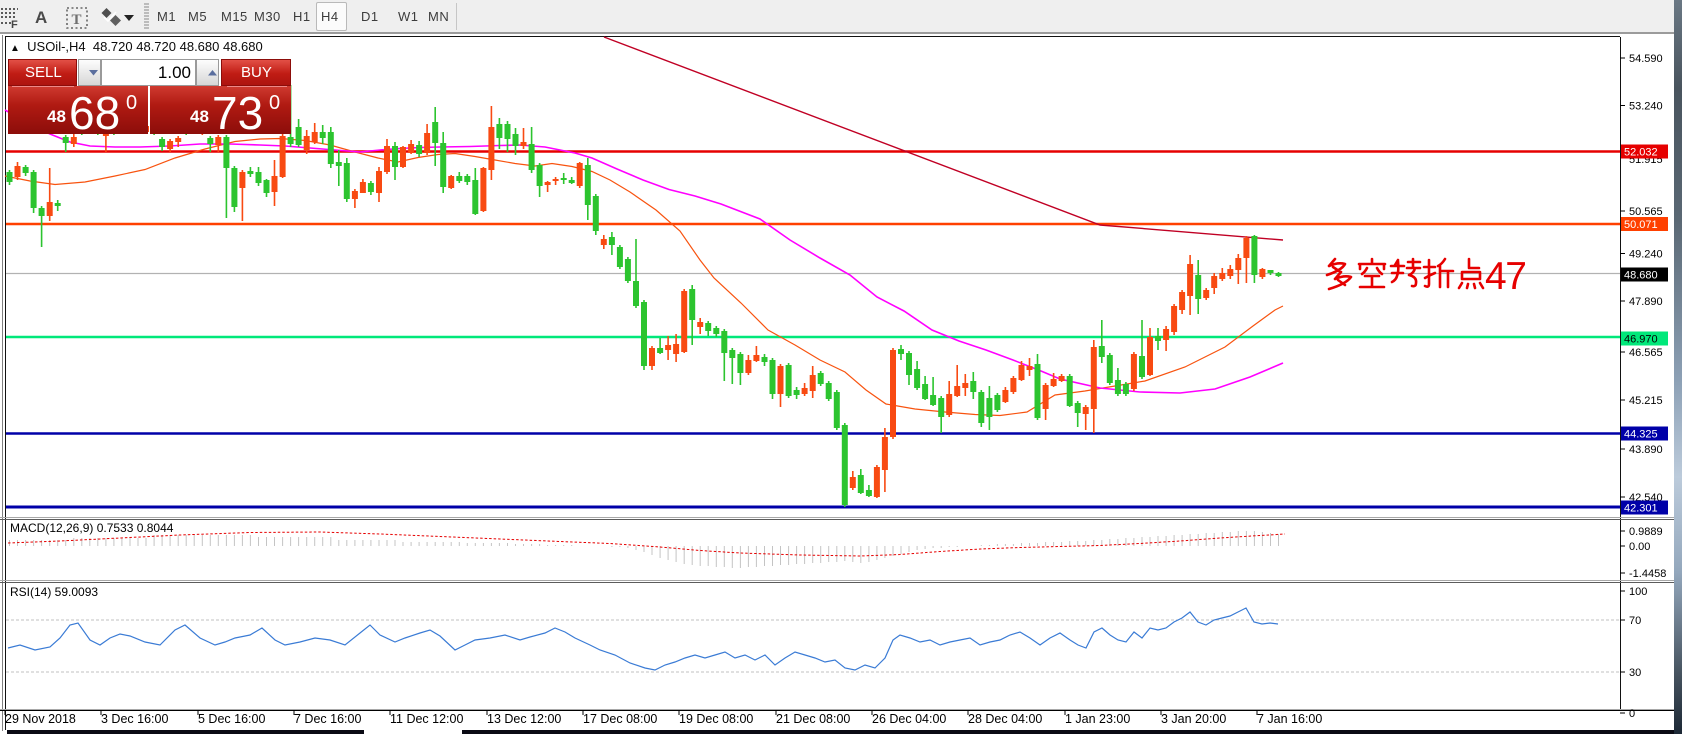 The width and height of the screenshot is (1682, 734). I want to click on svg-text: -1.4458, so click(1647, 574).